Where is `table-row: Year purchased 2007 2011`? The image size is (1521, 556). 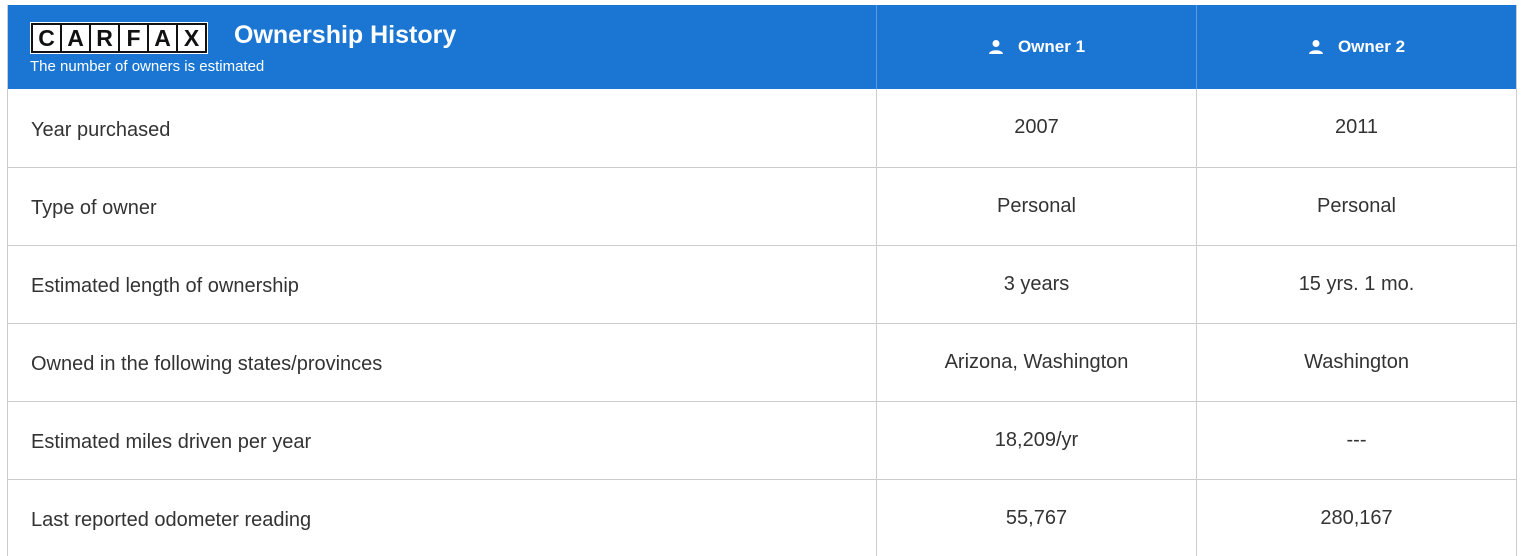 table-row: Year purchased 2007 2011 is located at coordinates (762, 128).